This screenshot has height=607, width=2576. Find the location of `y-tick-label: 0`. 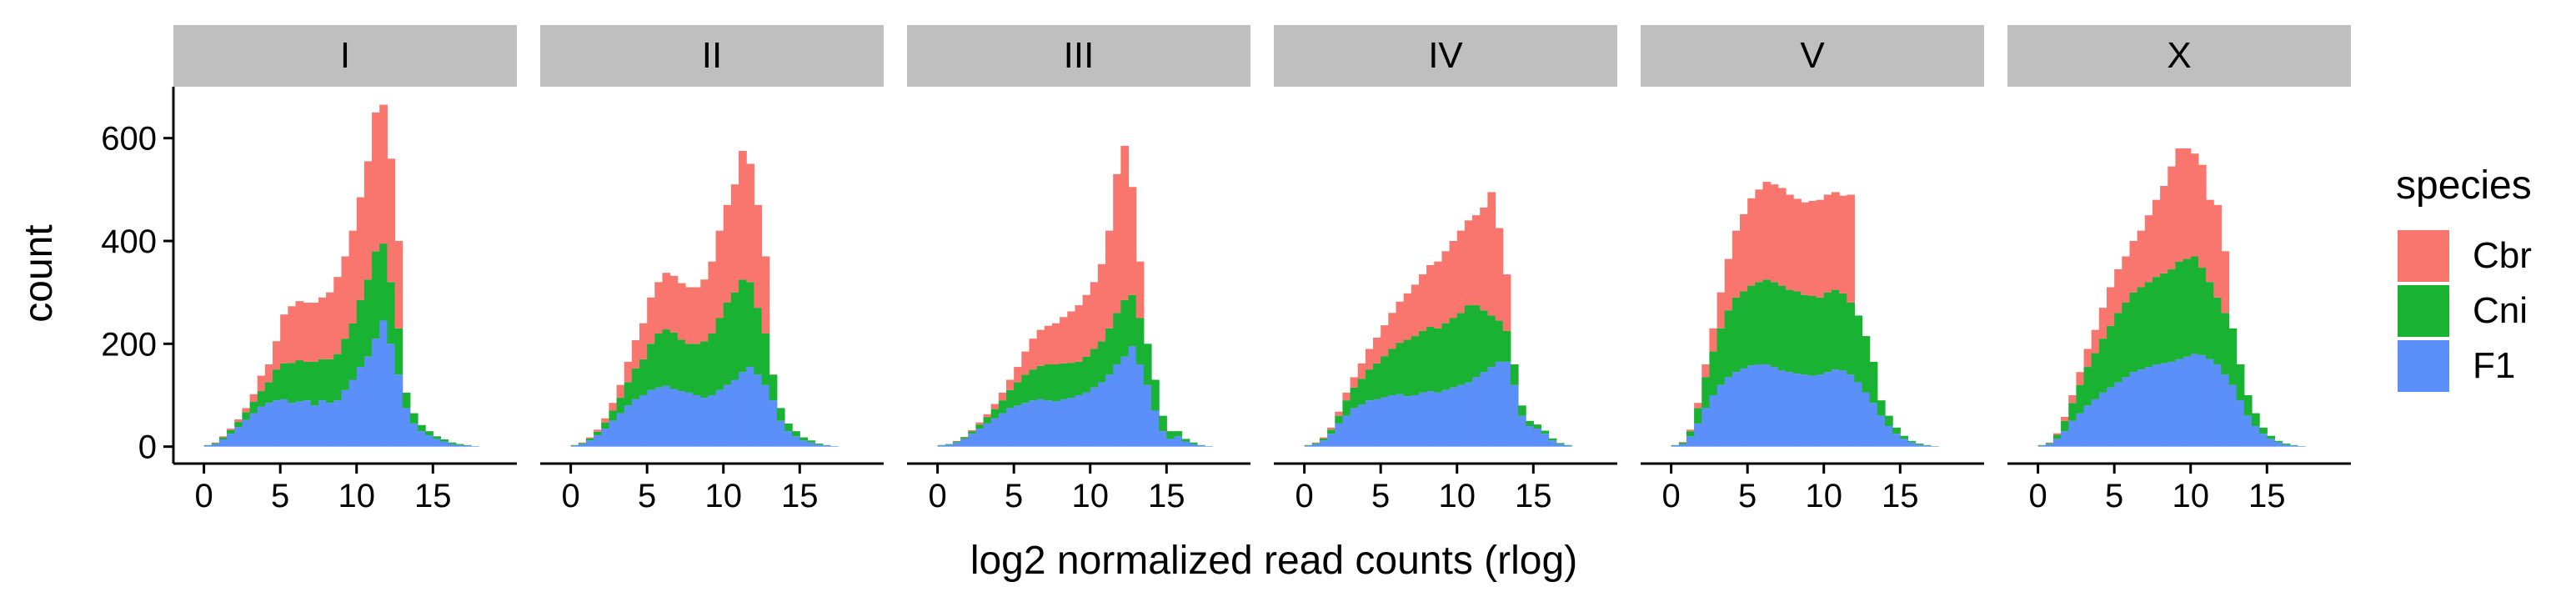

y-tick-label: 0 is located at coordinates (147, 447).